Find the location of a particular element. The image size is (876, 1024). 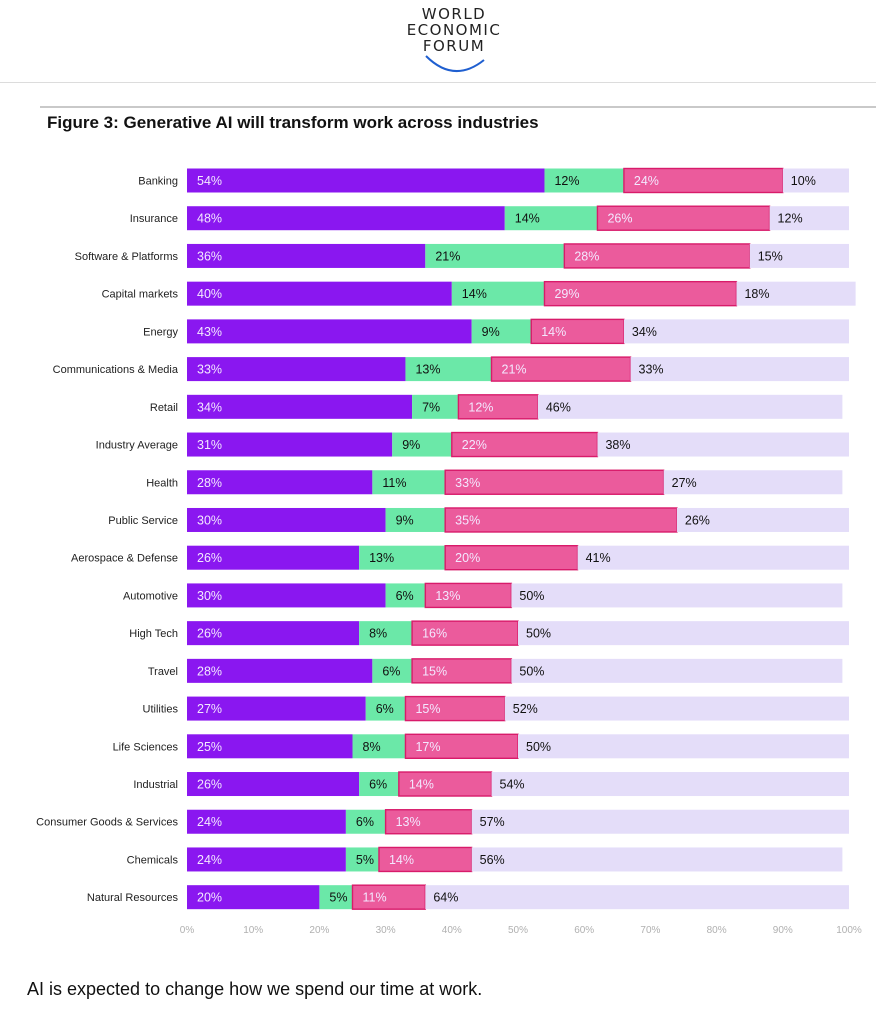

value-label-seg3-communications-media: 21% is located at coordinates (514, 370).